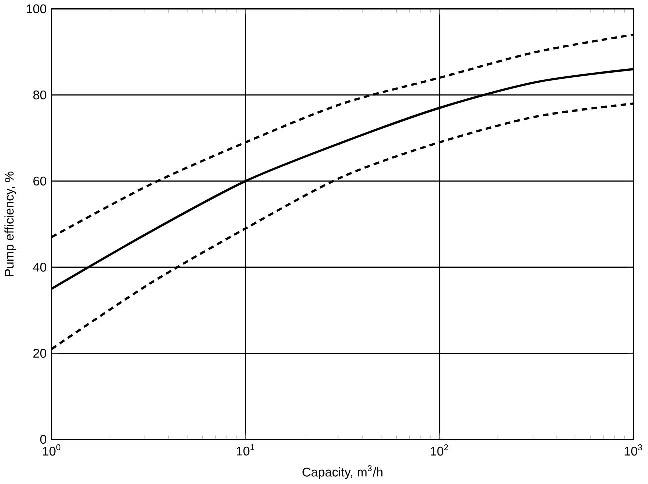 The height and width of the screenshot is (484, 648). What do you see at coordinates (40, 353) in the screenshot?
I see `y-tick-label: 20` at bounding box center [40, 353].